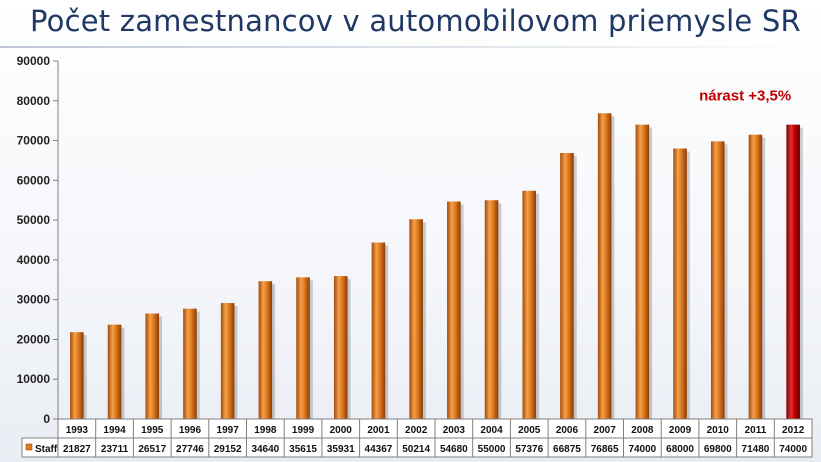  I want to click on x-tick-label: 2008, so click(642, 430).